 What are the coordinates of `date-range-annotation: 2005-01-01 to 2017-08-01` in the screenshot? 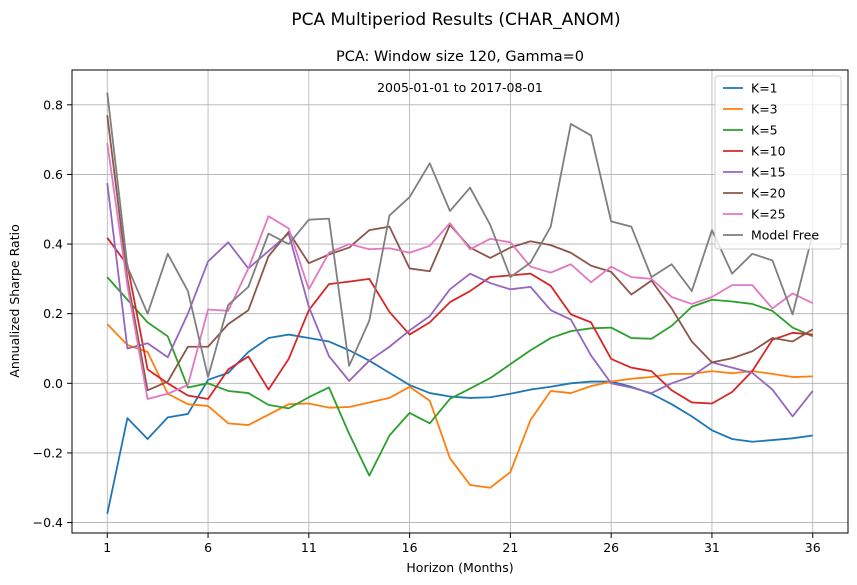 It's located at (460, 87).